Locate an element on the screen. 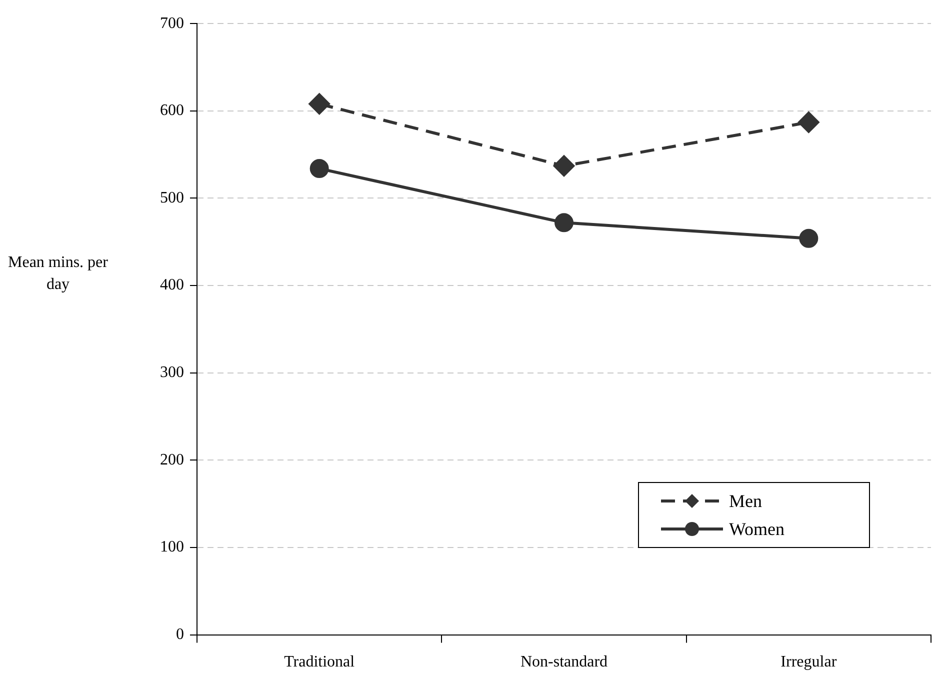 The image size is (951, 690). y-tick-label: 300 is located at coordinates (172, 373).